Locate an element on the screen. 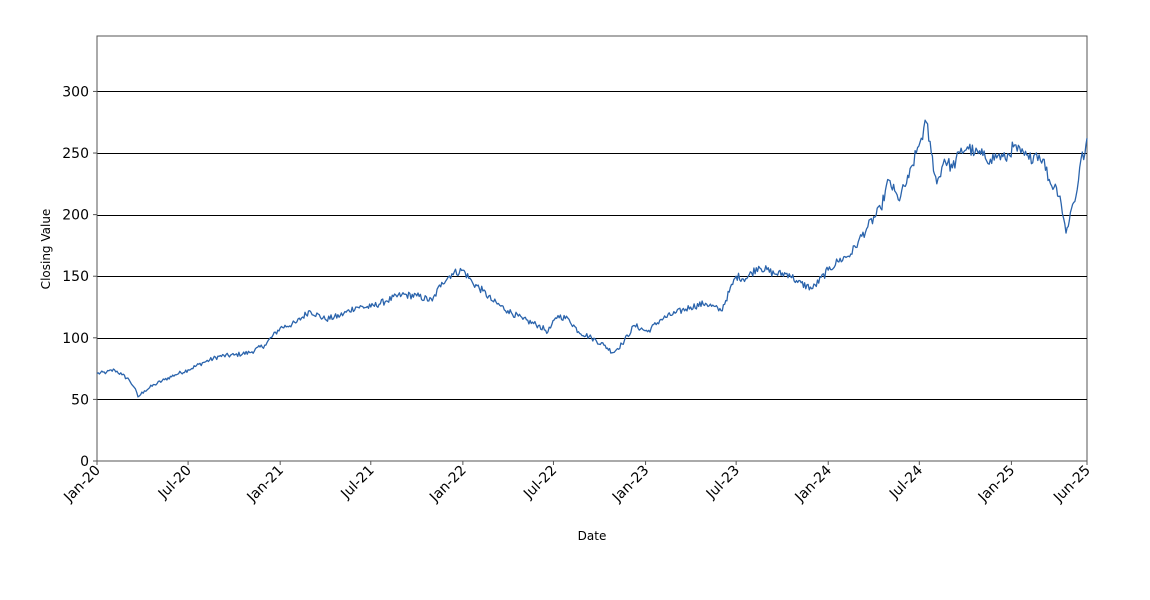  y-axis-ticks: 0 50 100 150 200 250 300 is located at coordinates (79, 277).